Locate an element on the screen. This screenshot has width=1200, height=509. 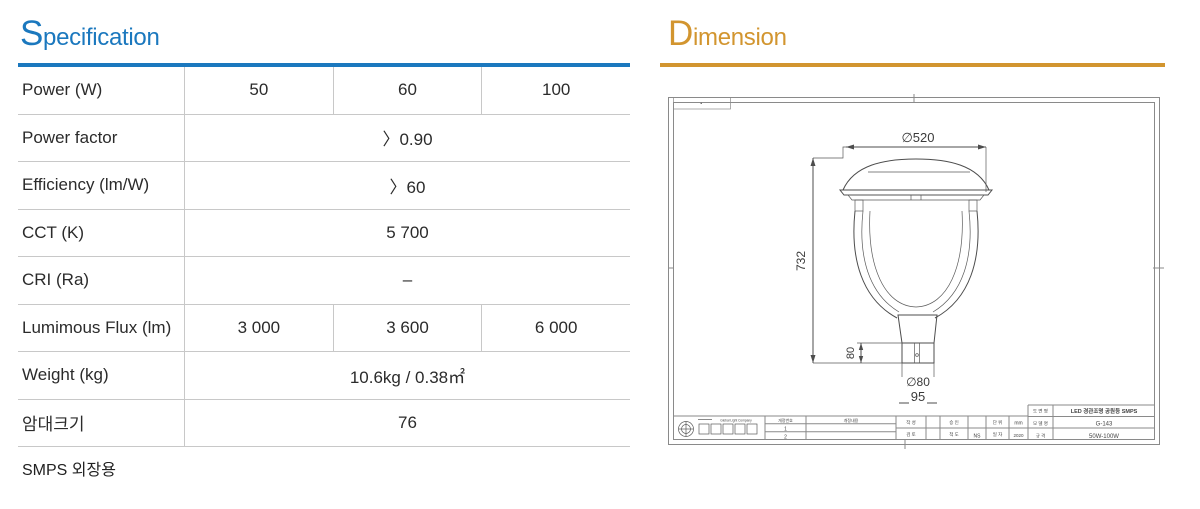
date-value: 2020 is located at coordinates (1018, 435).